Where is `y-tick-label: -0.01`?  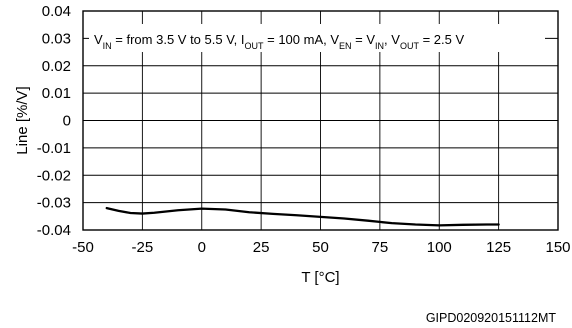 y-tick-label: -0.01 is located at coordinates (54, 148).